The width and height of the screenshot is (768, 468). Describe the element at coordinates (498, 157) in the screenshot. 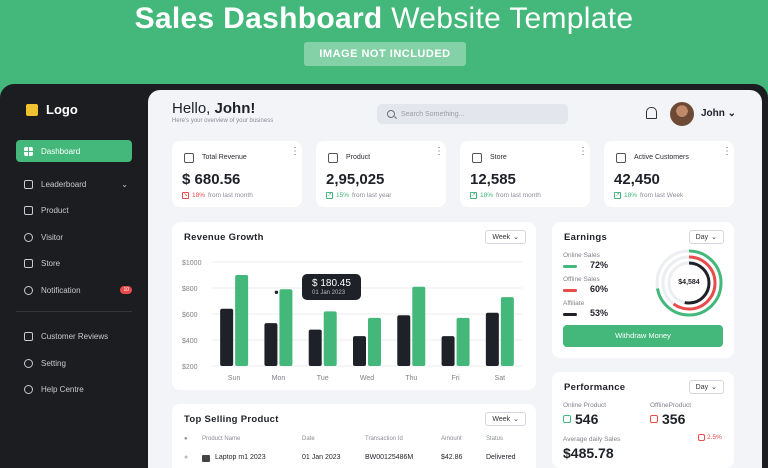

I see `stat-label: Store` at that location.